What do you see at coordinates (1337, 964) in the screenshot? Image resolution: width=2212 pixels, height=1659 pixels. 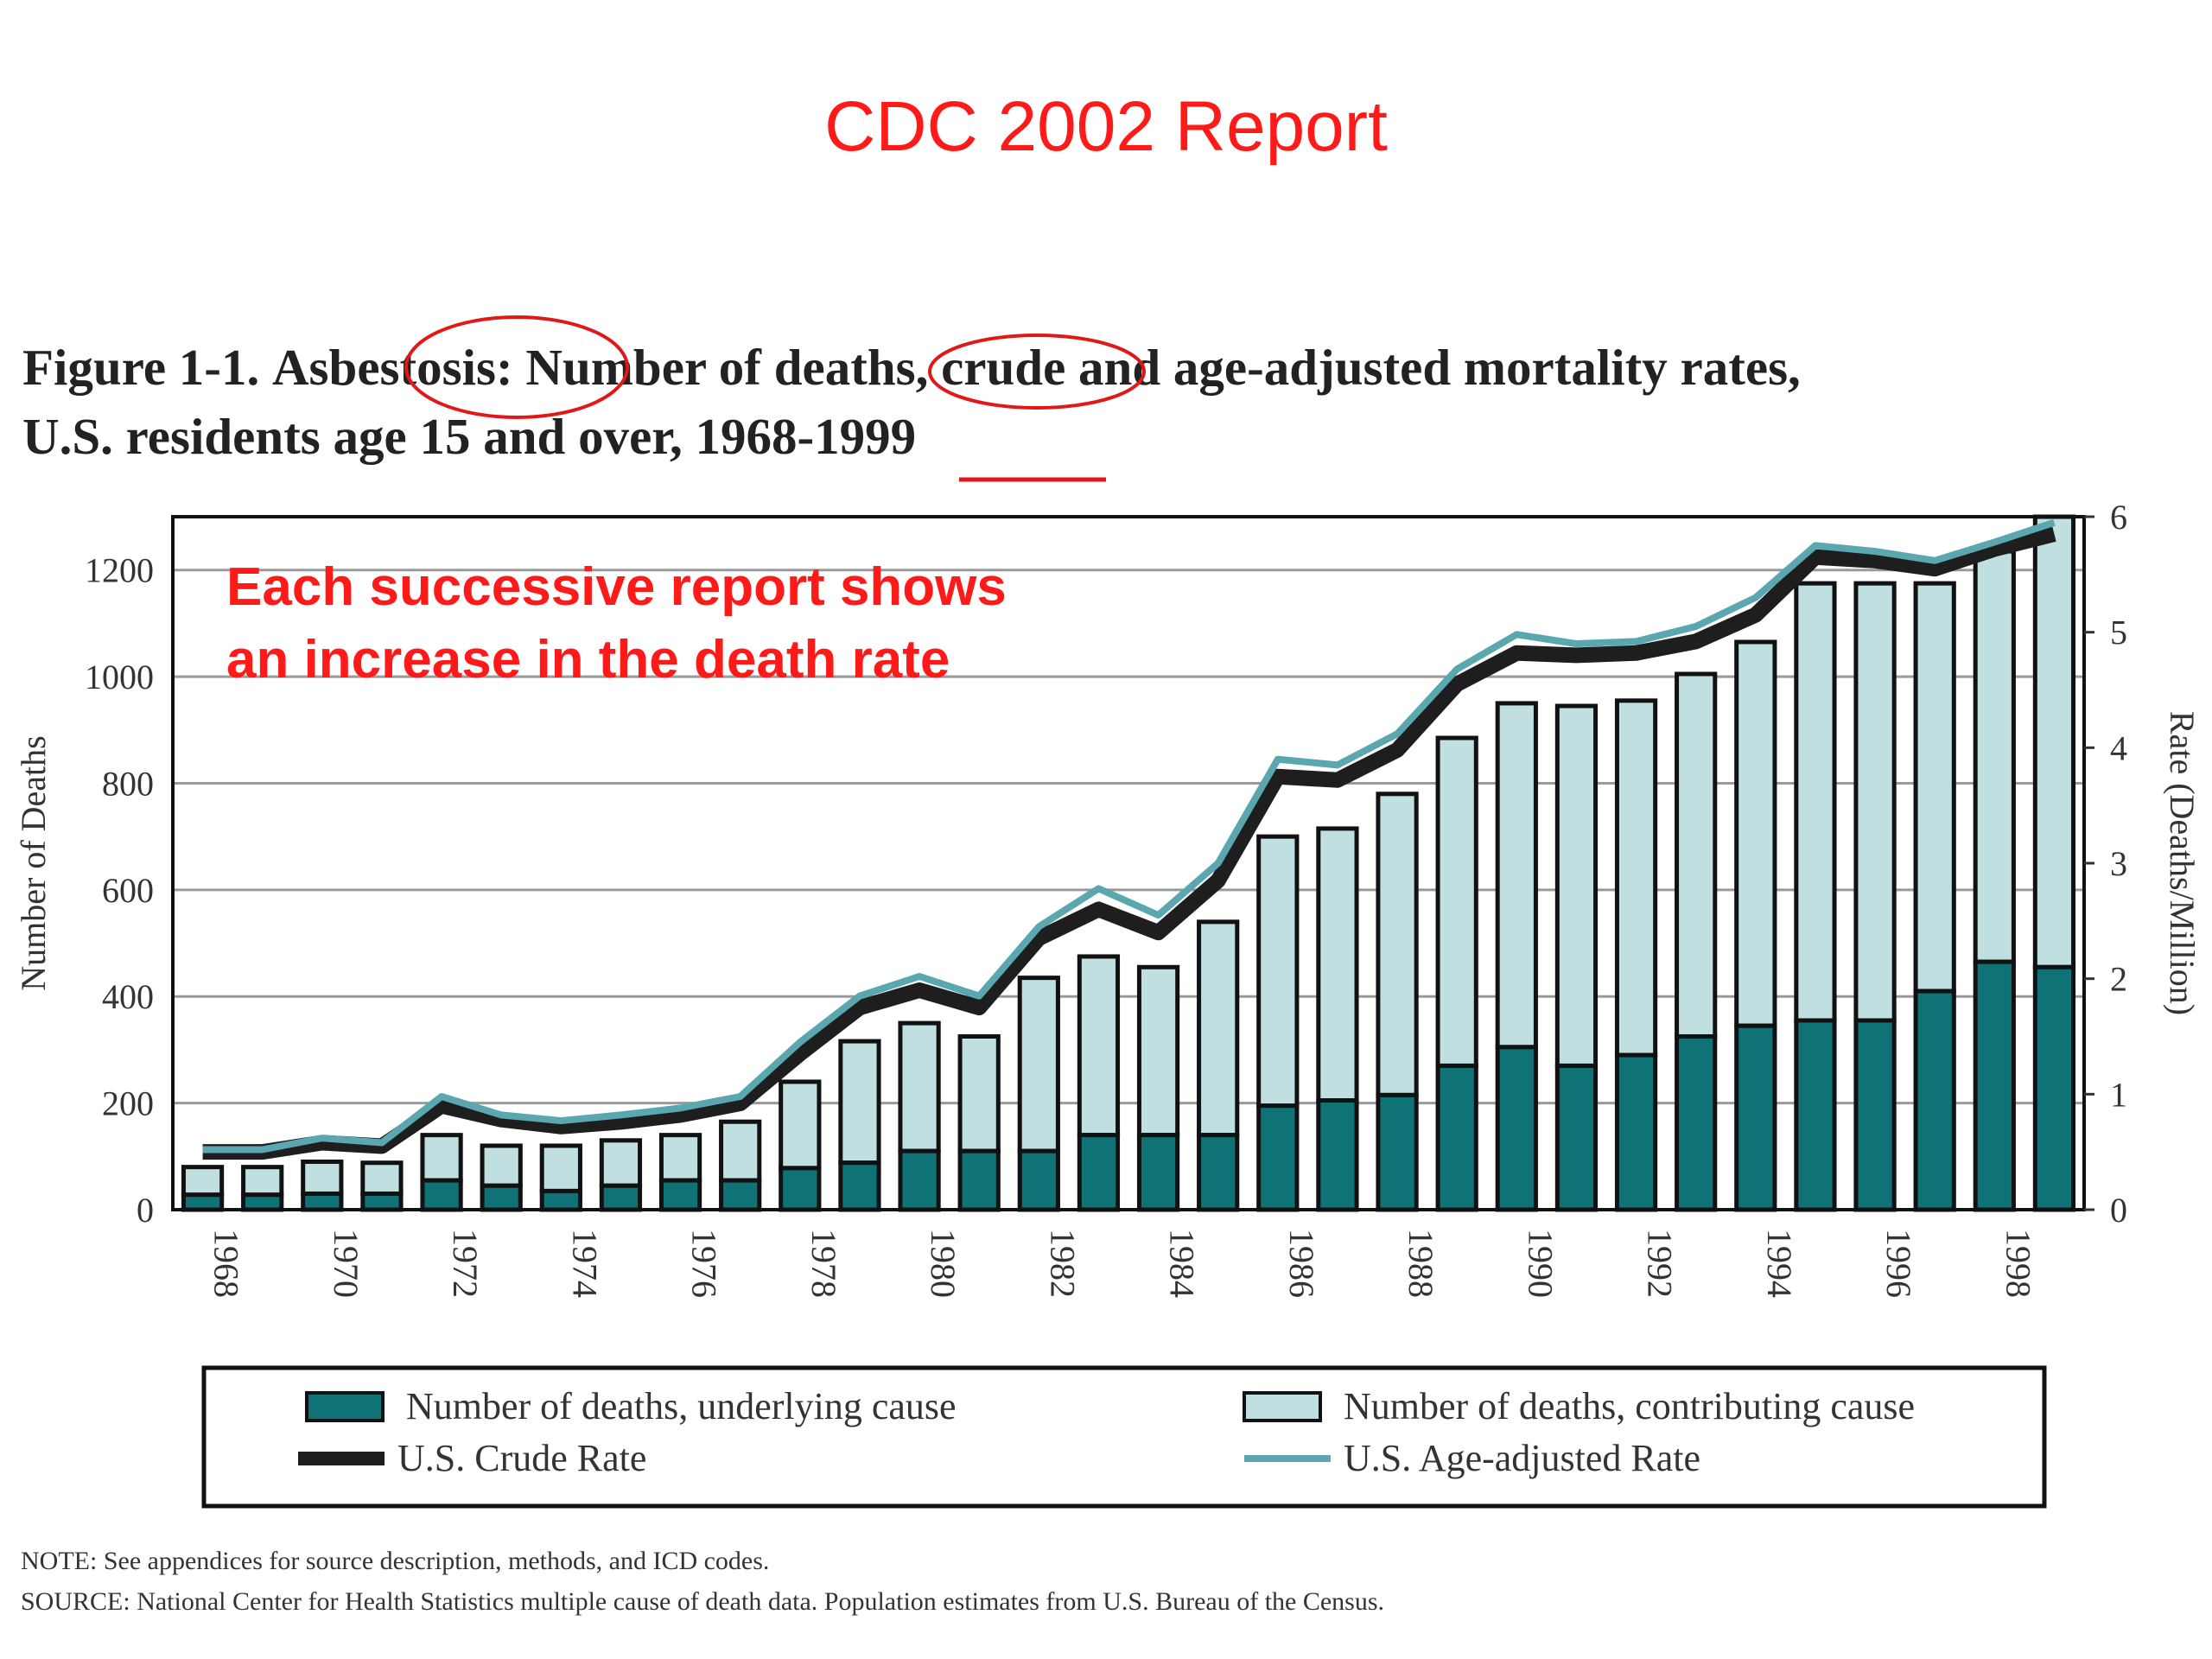 I see `bar-contributing-1987` at bounding box center [1337, 964].